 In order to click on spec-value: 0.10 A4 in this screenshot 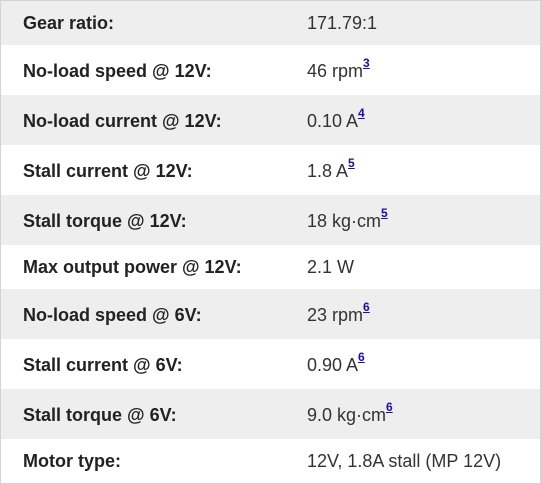, I will do `click(424, 120)`.